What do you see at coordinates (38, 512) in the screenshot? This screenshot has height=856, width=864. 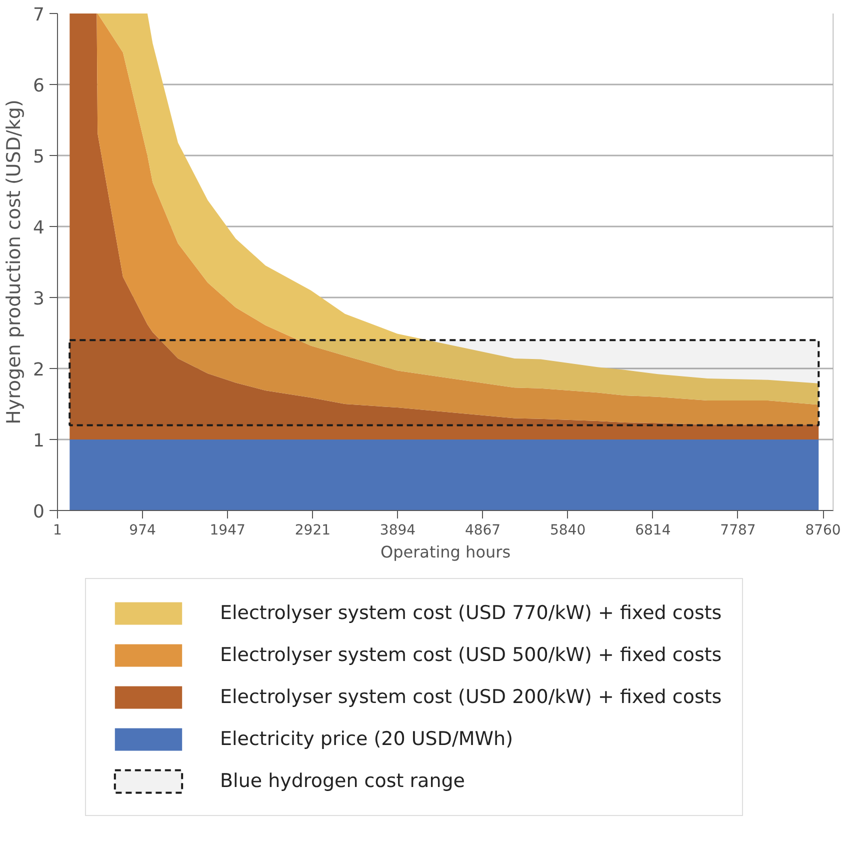 I see `y-tick-label: 0` at bounding box center [38, 512].